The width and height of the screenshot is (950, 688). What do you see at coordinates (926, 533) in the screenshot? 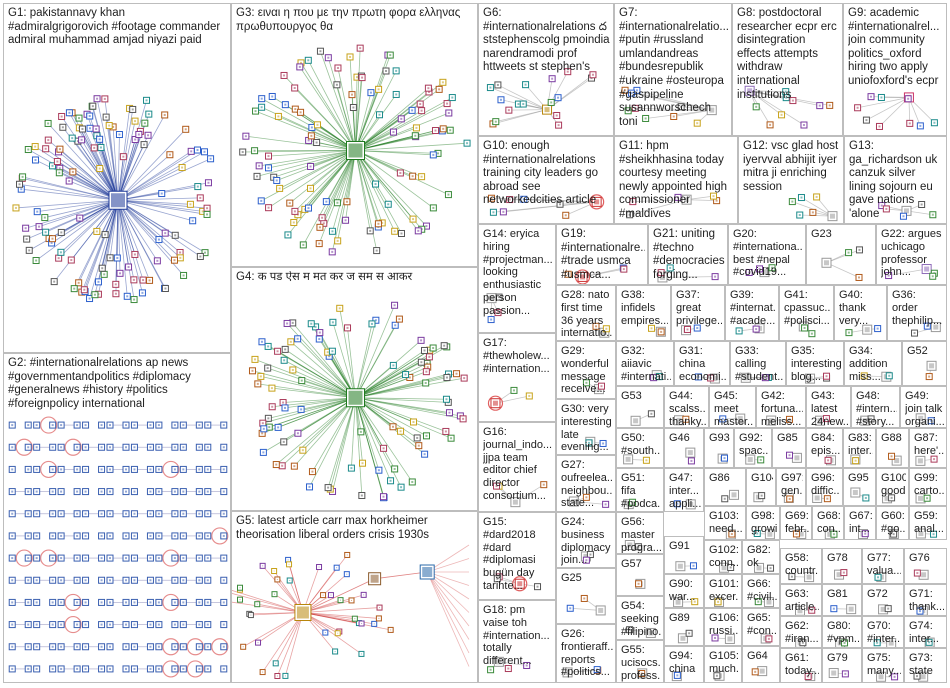
I see `group-graph-g59` at bounding box center [926, 533].